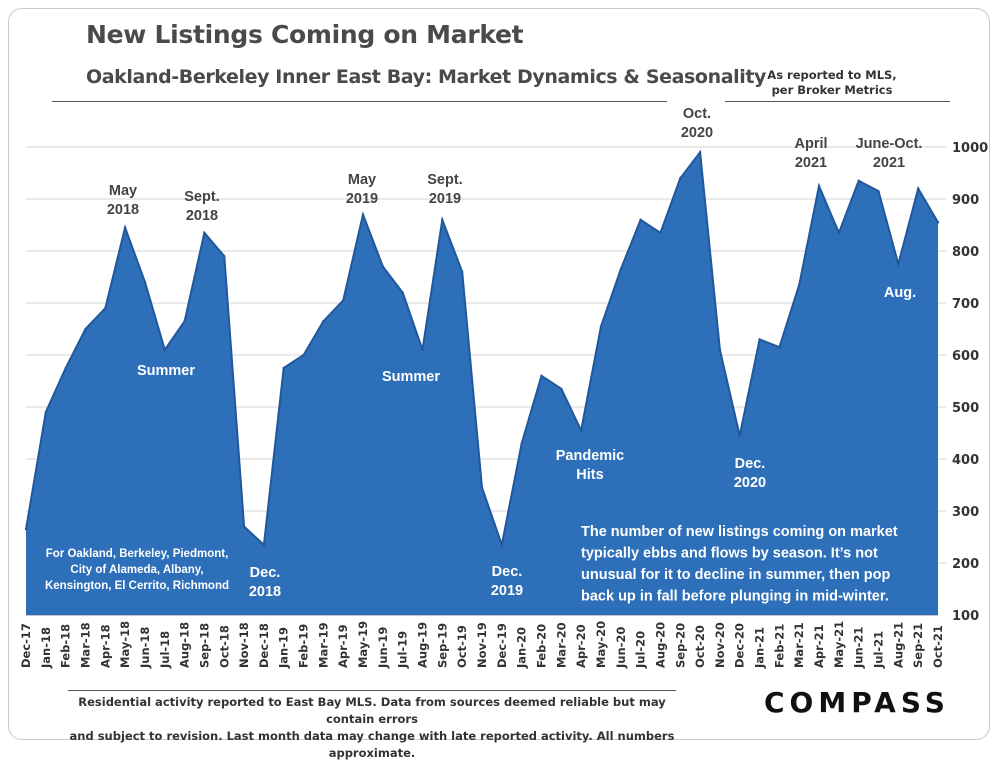  Describe the element at coordinates (970, 148) in the screenshot. I see `y-tick-label: 1000` at that location.